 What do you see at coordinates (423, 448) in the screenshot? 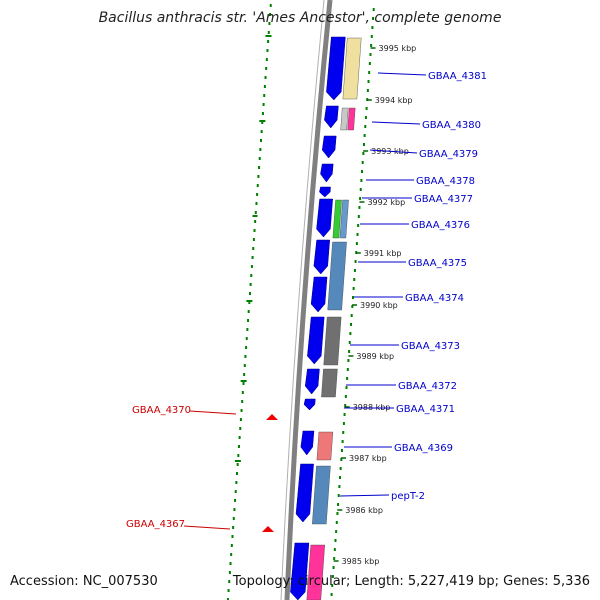
I see `gene-label: GBAA_4369` at bounding box center [423, 448].